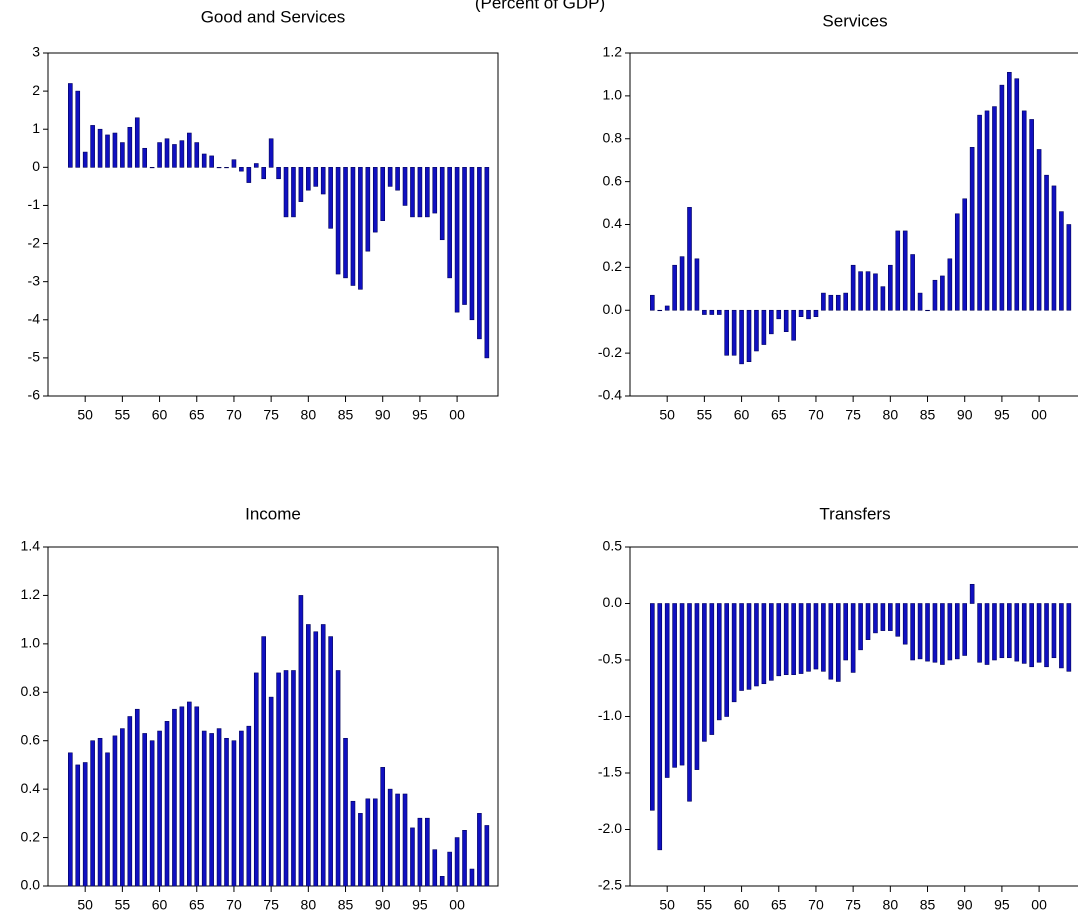 This screenshot has height=919, width=1078. Describe the element at coordinates (36, 128) in the screenshot. I see `y-tick-label: 1` at that location.